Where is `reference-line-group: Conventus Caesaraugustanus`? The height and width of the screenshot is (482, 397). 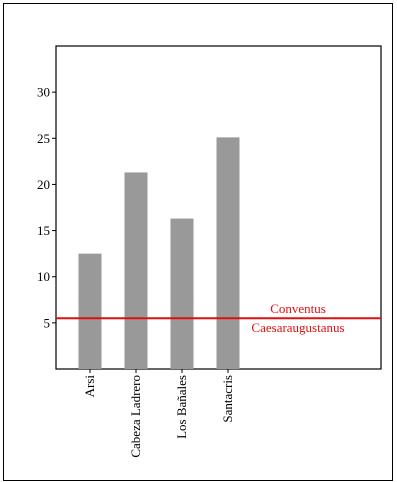
reference-line-group: Conventus Caesaraugustanus is located at coordinates (218, 318).